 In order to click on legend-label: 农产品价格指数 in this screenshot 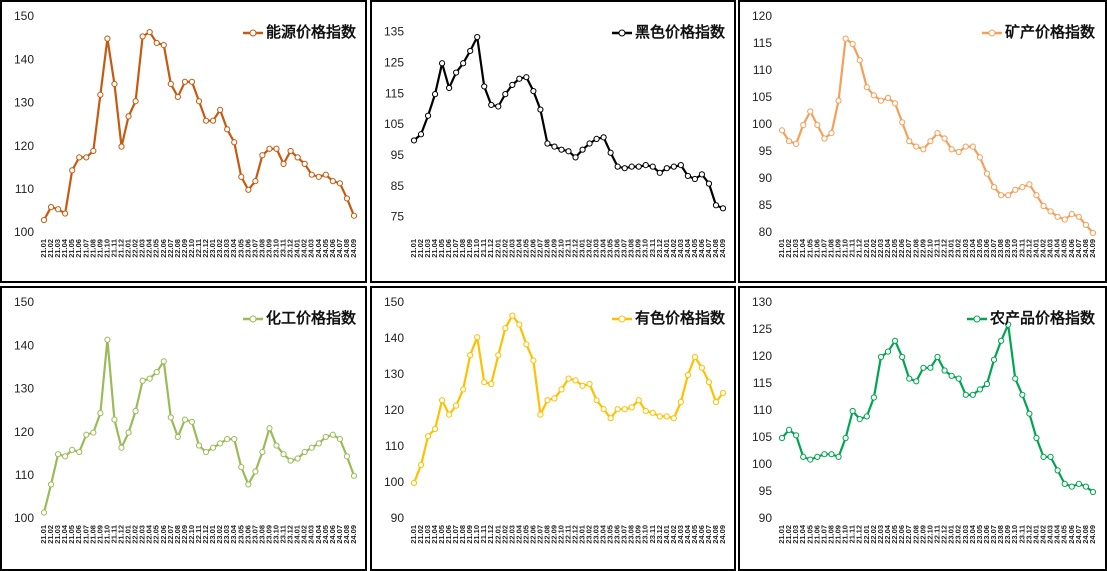, I will do `click(1042, 318)`.